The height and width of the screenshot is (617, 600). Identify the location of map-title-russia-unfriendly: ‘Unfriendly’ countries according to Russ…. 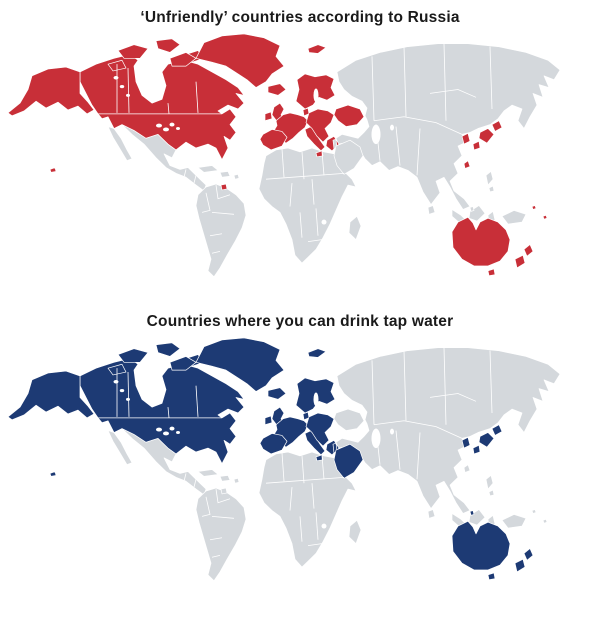
(300, 17).